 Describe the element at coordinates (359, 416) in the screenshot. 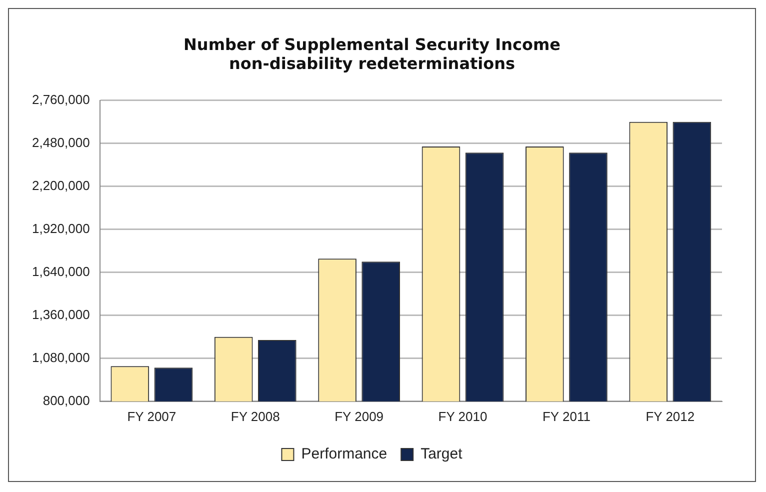

I see `x-tick-label: FY 2009` at that location.